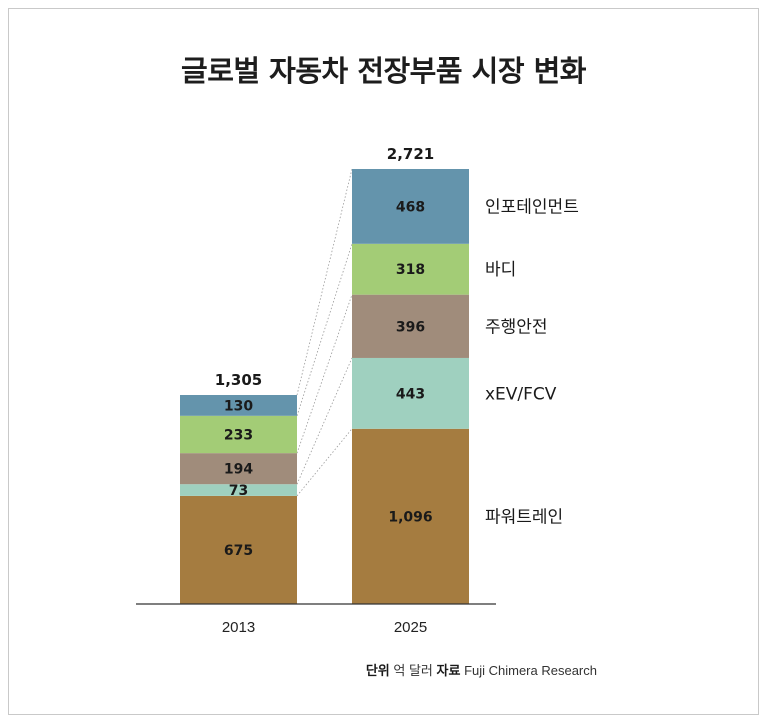 This screenshot has height=723, width=767. Describe the element at coordinates (413, 670) in the screenshot. I see `unit-value: 억 달러` at that location.